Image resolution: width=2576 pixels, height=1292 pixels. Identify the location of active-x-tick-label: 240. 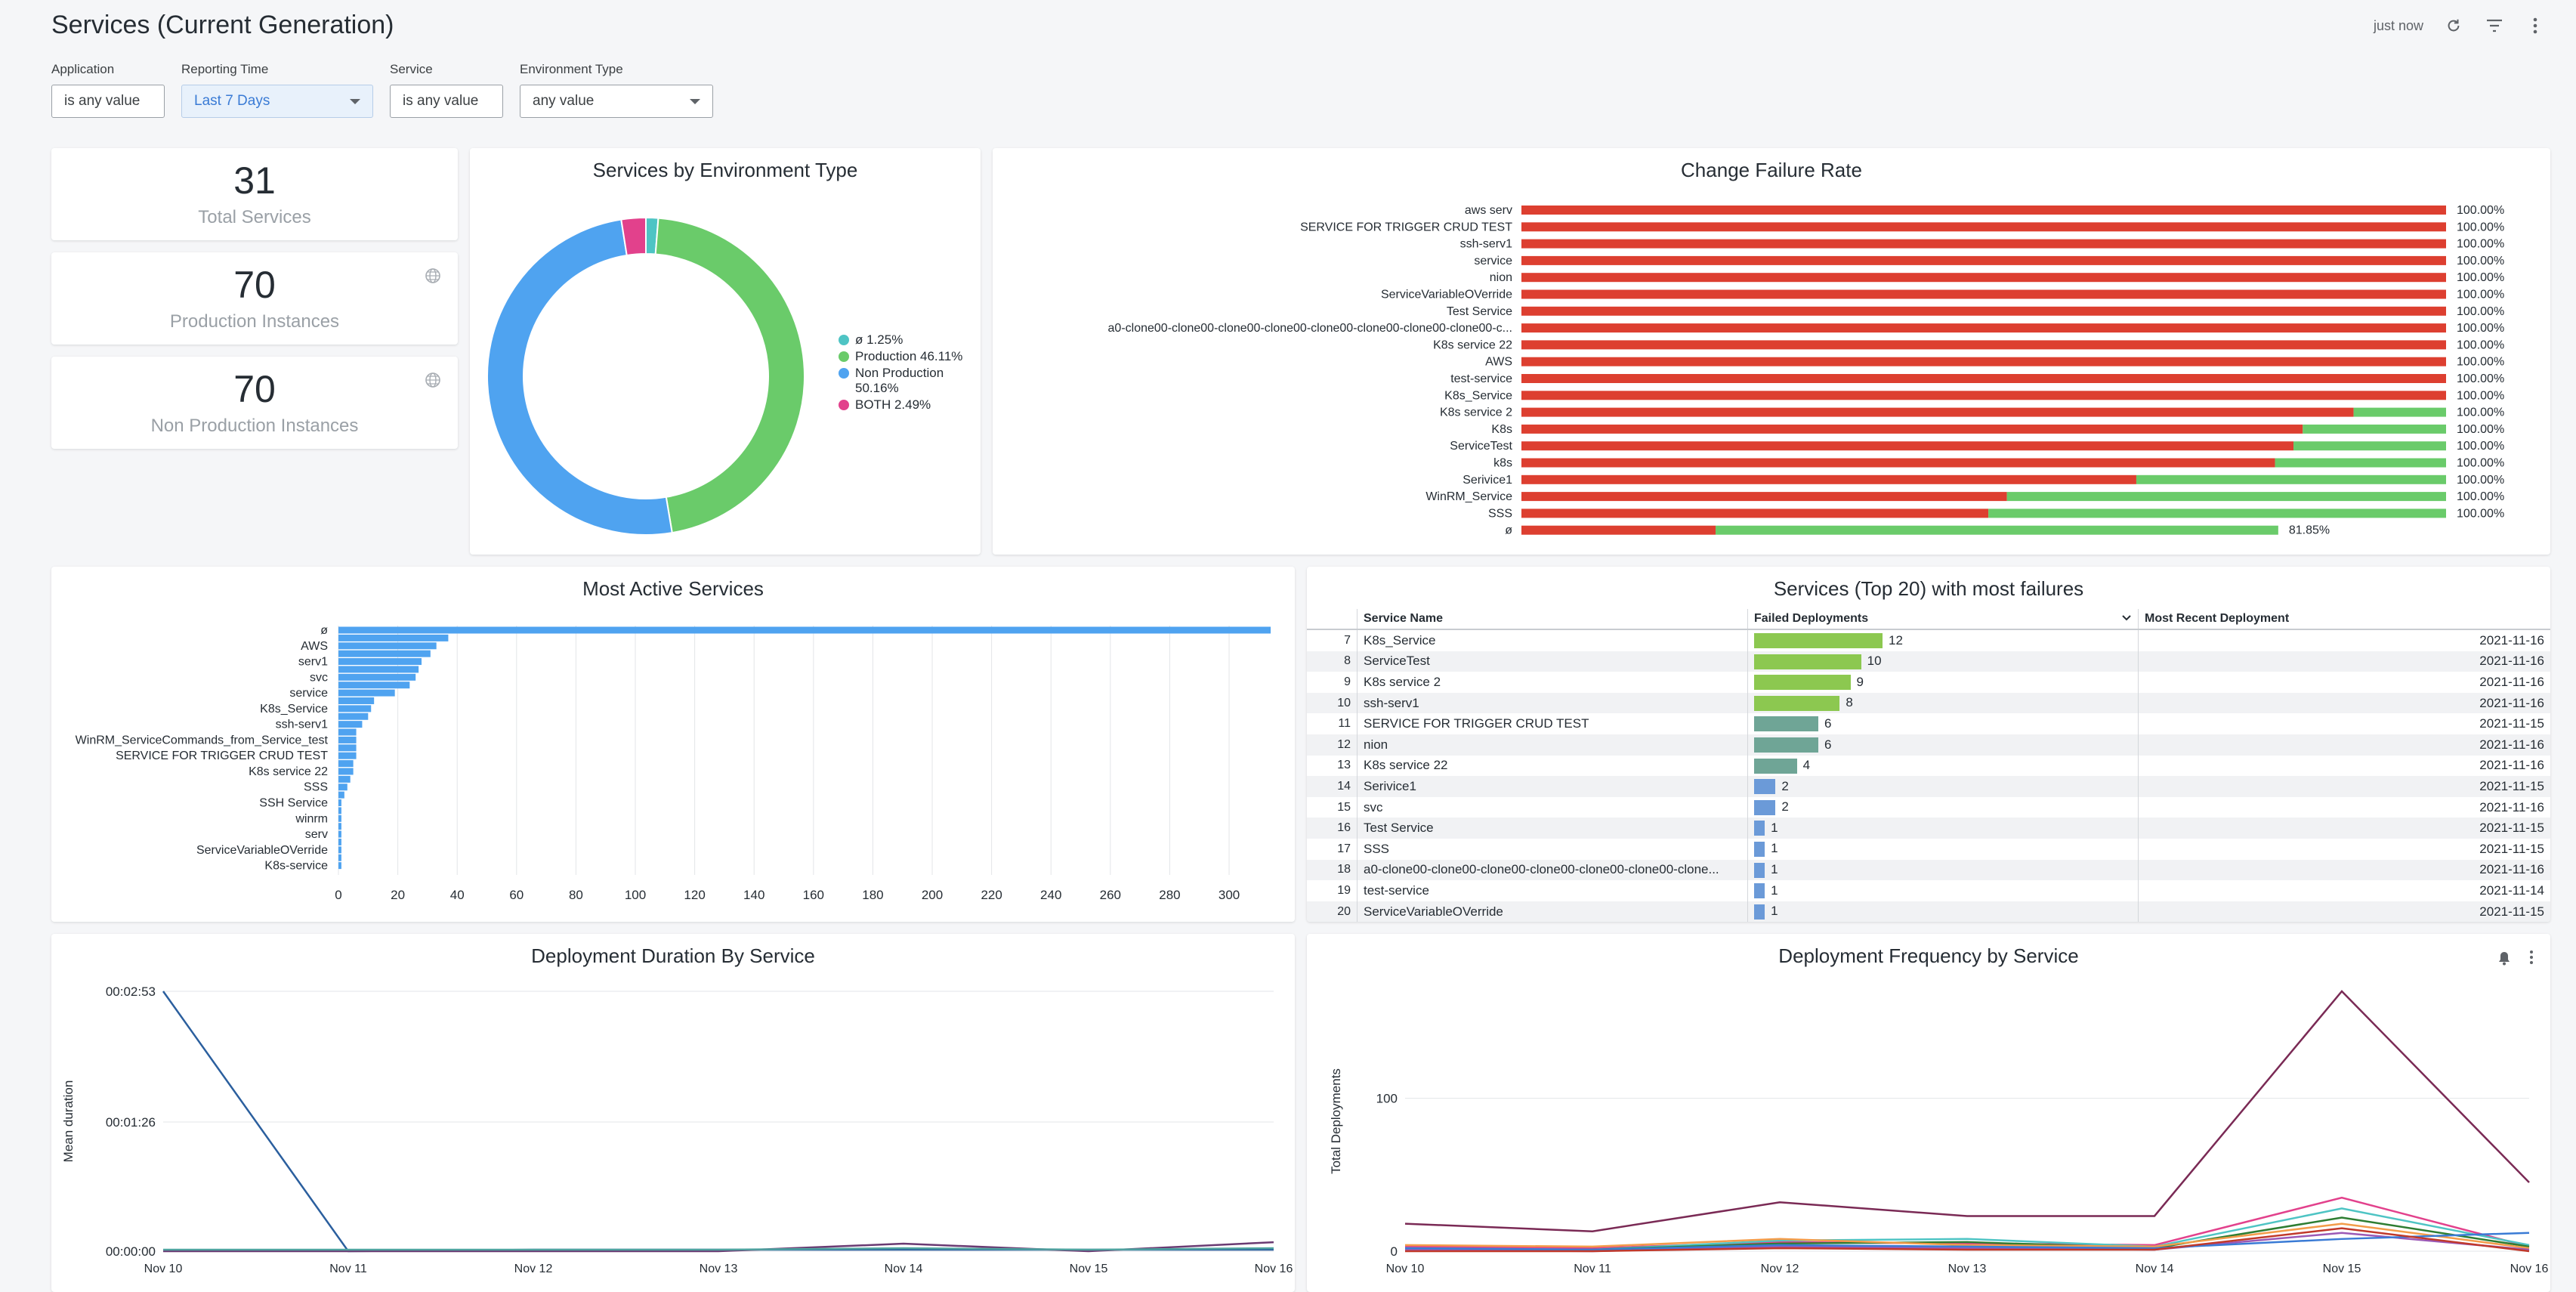
(1050, 895).